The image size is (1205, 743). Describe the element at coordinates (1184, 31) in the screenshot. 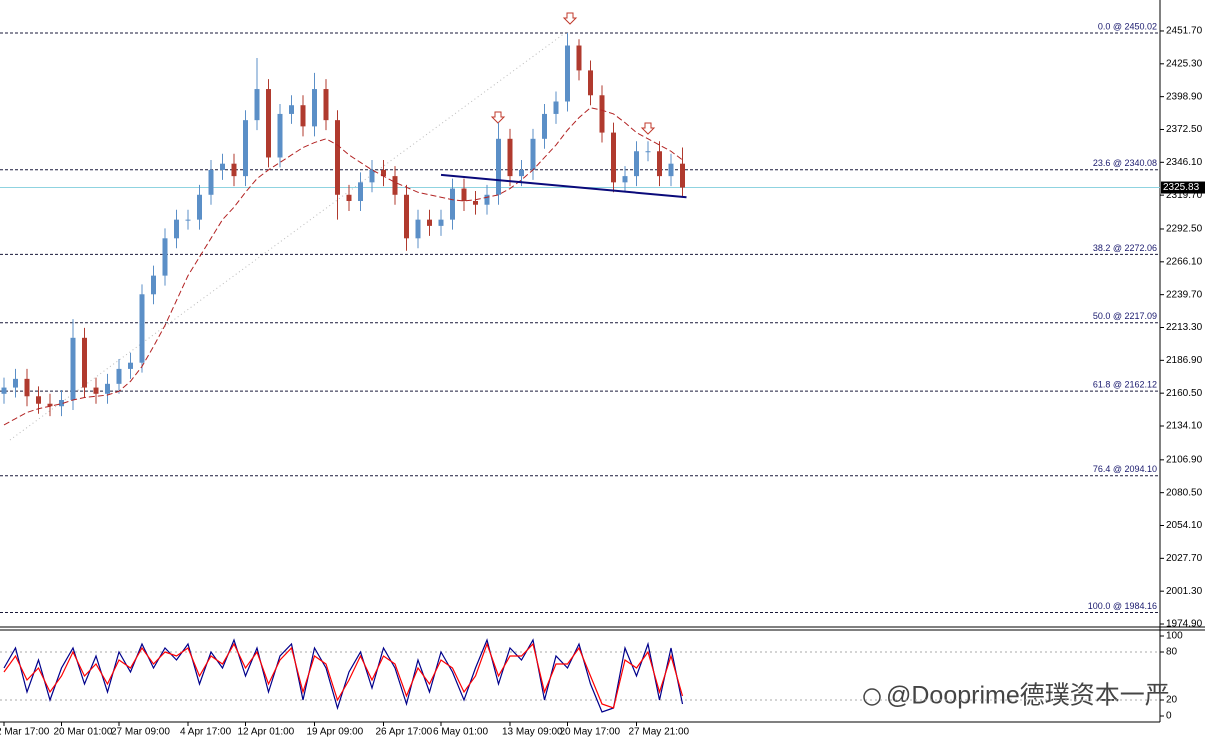

I see `y-tick-label: 2451.70` at that location.